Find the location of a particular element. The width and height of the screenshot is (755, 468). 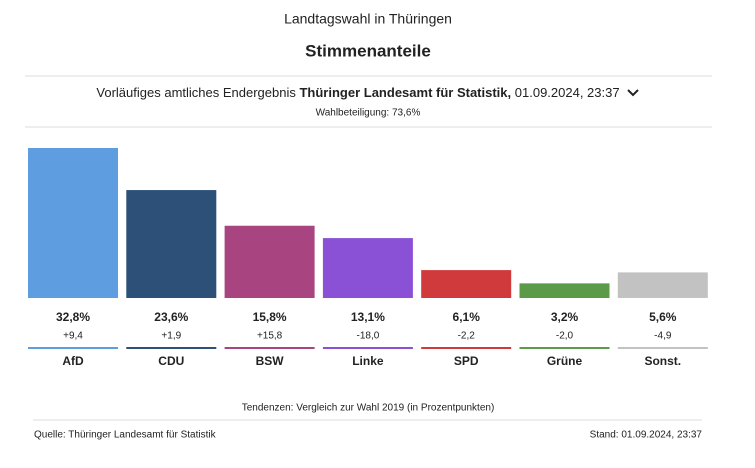

x-tick-label: AfD is located at coordinates (73, 361).